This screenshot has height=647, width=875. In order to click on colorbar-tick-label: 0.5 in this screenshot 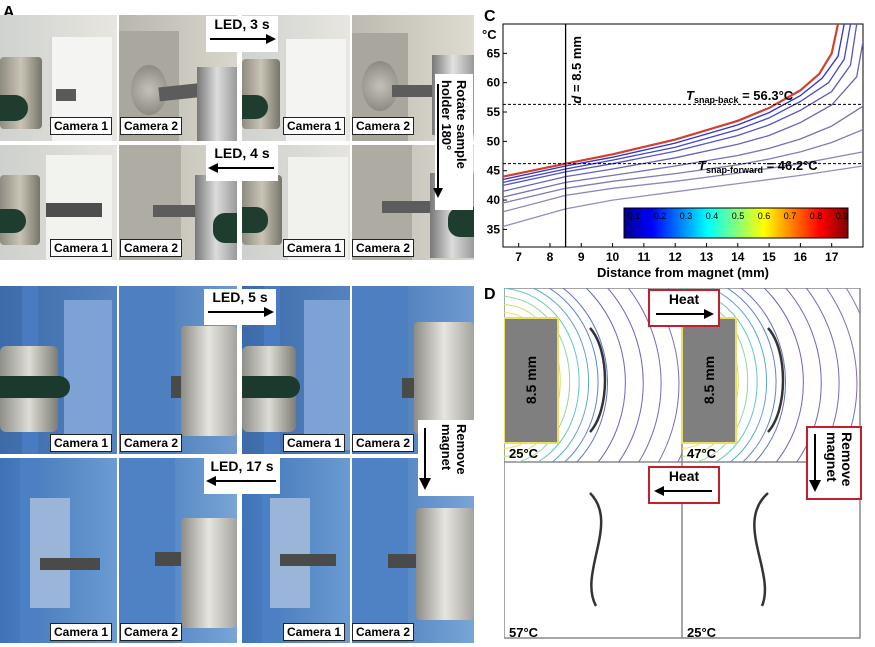, I will do `click(738, 216)`.